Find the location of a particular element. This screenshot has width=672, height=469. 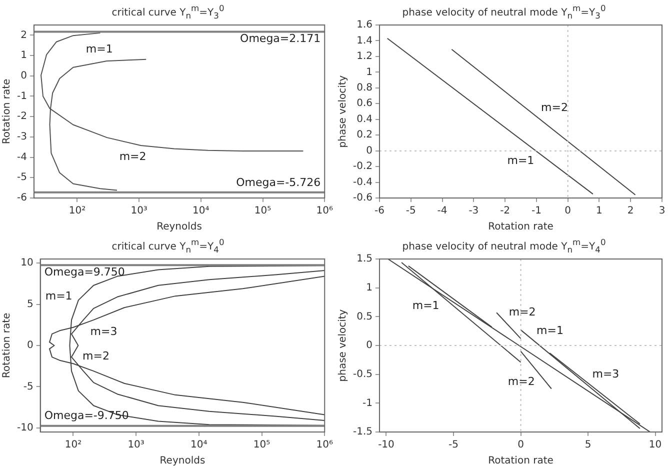

x-tick-label: -2 is located at coordinates (505, 211).